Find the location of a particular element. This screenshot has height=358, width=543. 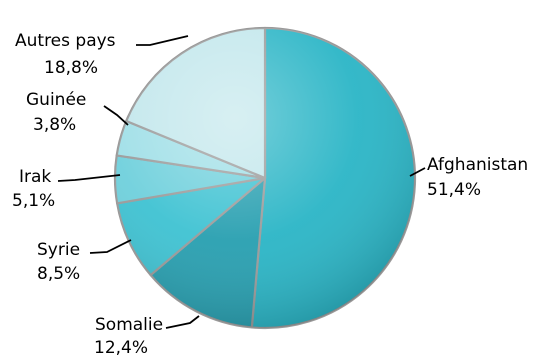

slice-value-irak: 5,1% is located at coordinates (33, 201).